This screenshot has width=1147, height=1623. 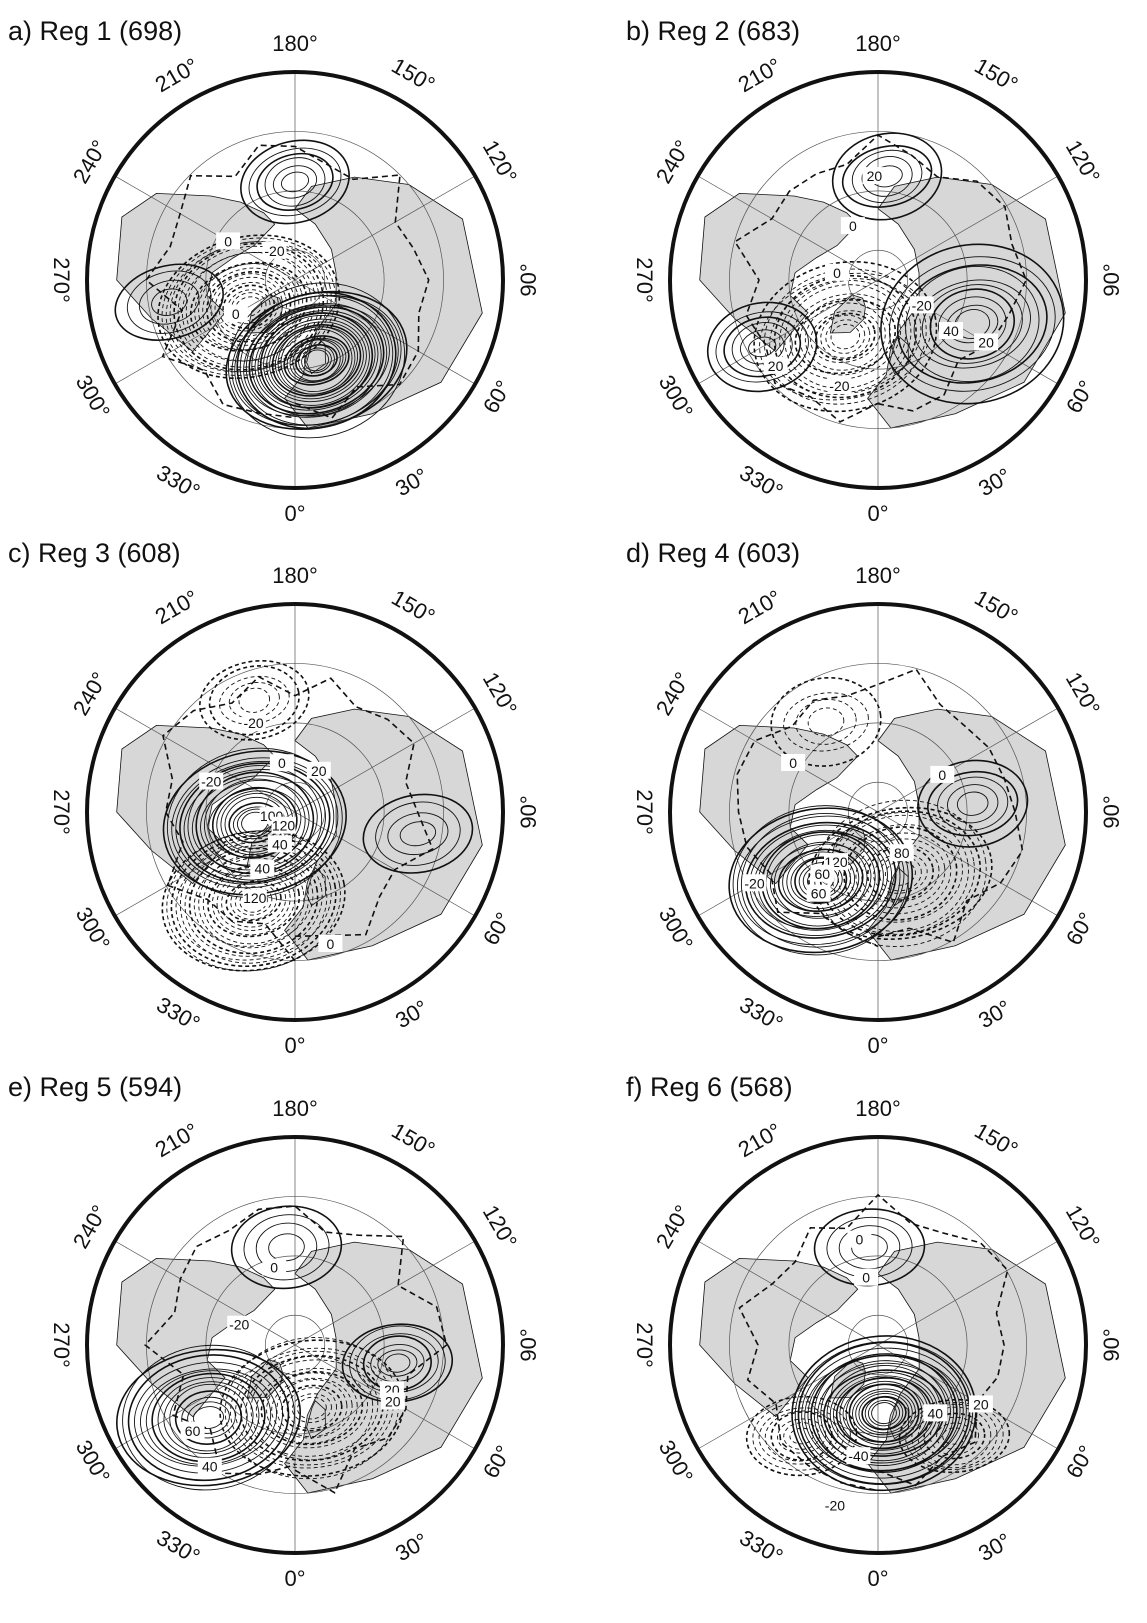 What do you see at coordinates (878, 1345) in the screenshot?
I see `map-boundary` at bounding box center [878, 1345].